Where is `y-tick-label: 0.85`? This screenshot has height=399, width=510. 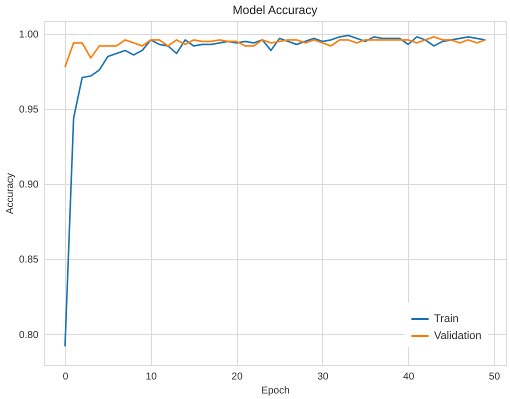 y-tick-label: 0.85 is located at coordinates (29, 260).